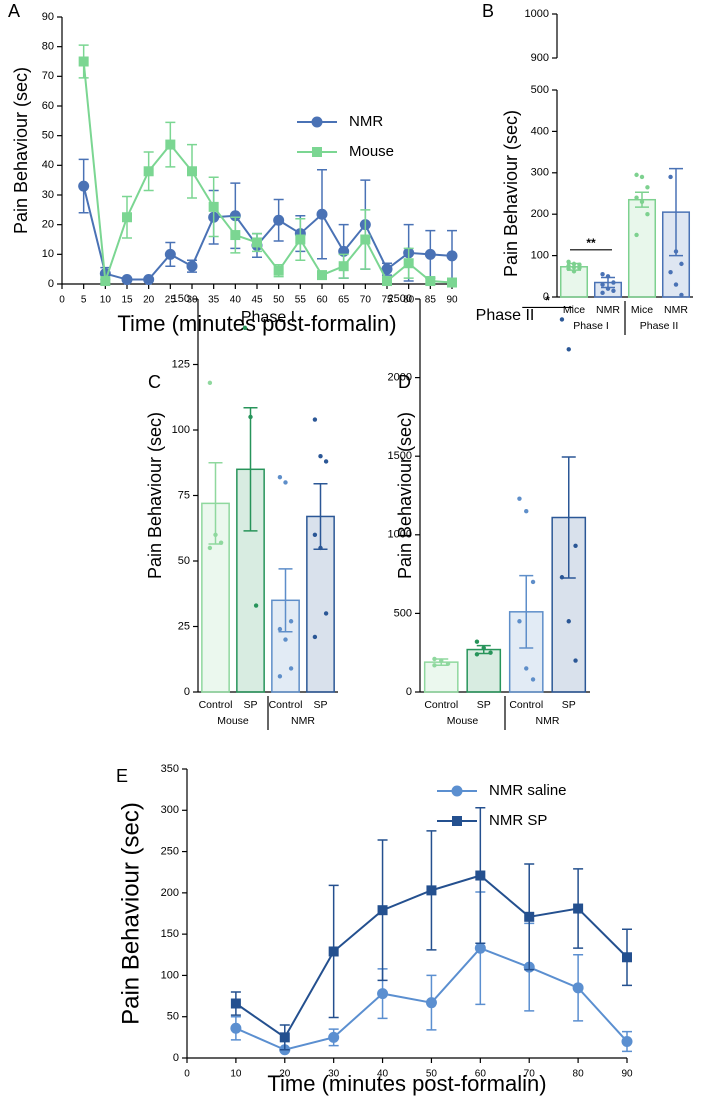 The width and height of the screenshot is (706, 1107). Describe the element at coordinates (176, 1058) in the screenshot. I see `y-tick-label: 0` at that location.